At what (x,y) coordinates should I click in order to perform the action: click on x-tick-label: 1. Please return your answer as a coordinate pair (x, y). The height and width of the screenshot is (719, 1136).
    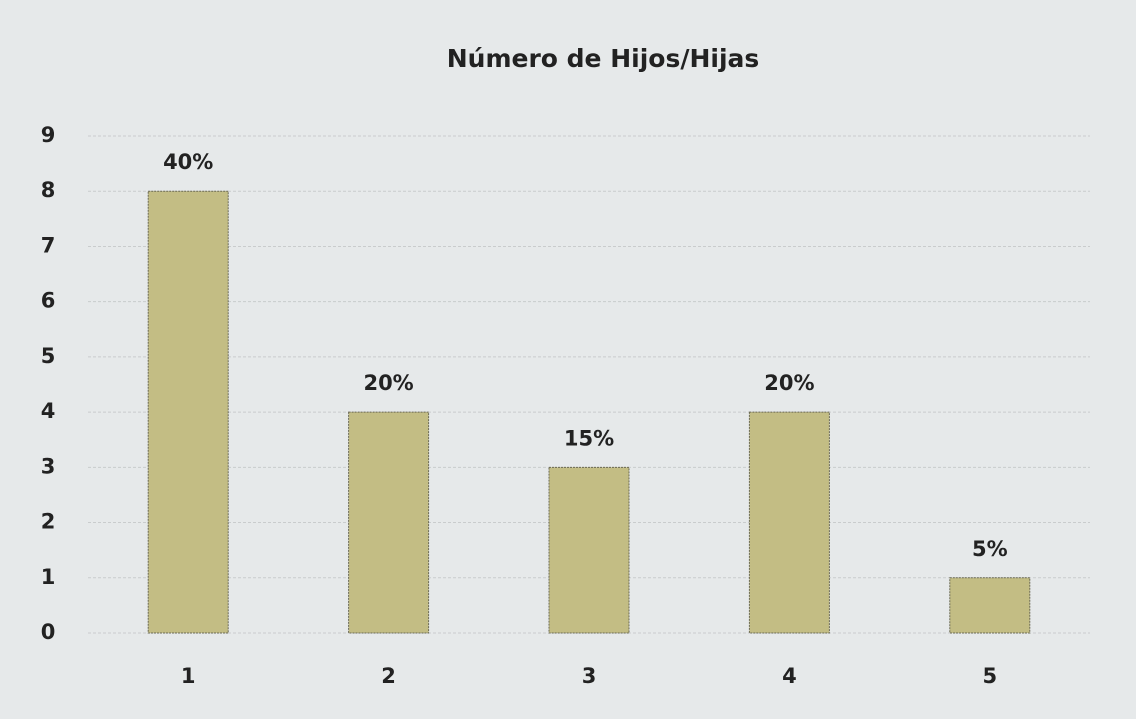
    Looking at the image, I should click on (188, 676).